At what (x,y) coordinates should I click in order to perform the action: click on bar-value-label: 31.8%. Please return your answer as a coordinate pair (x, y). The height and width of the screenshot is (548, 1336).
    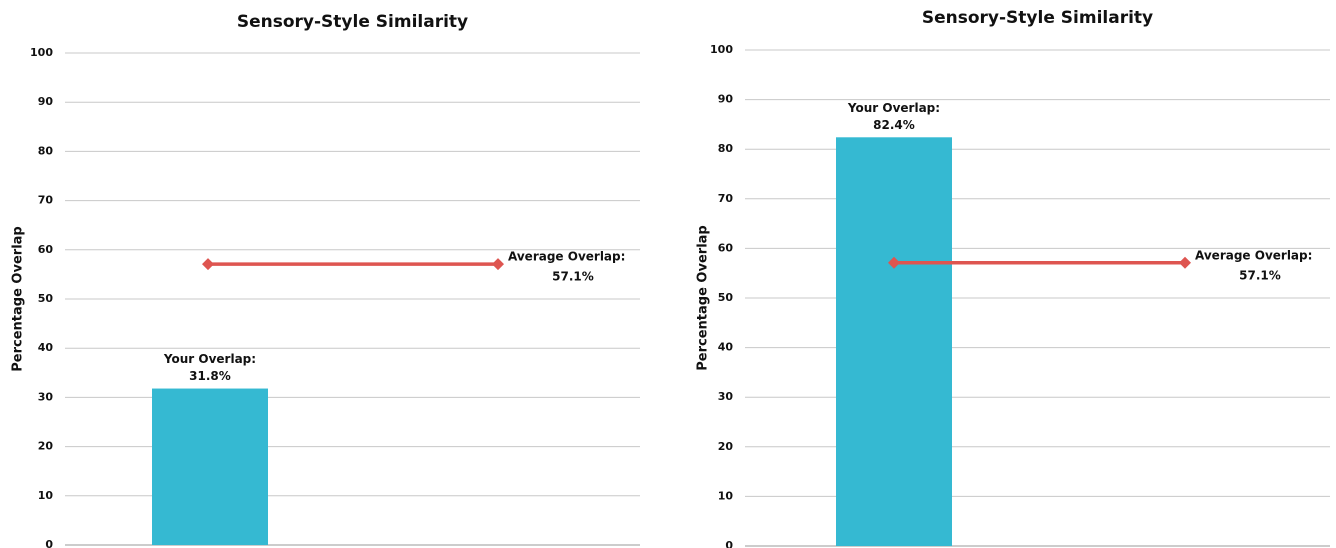
    Looking at the image, I should click on (210, 376).